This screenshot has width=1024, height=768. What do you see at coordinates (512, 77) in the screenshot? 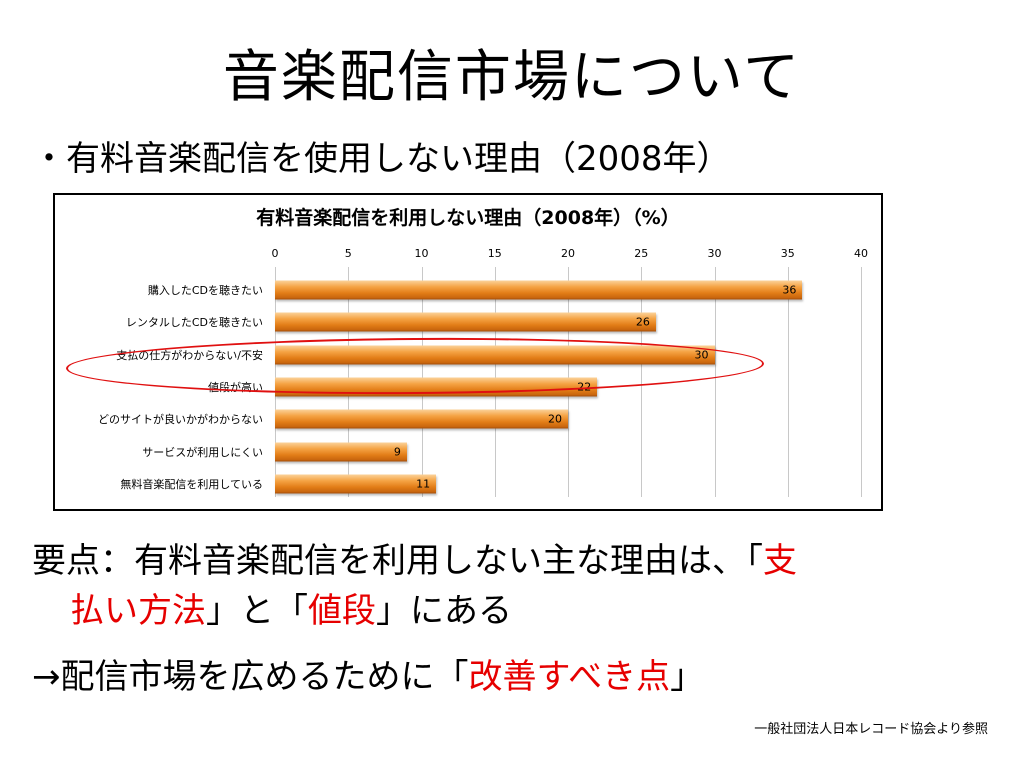
I see `slide-title: 音楽配信市場について` at bounding box center [512, 77].